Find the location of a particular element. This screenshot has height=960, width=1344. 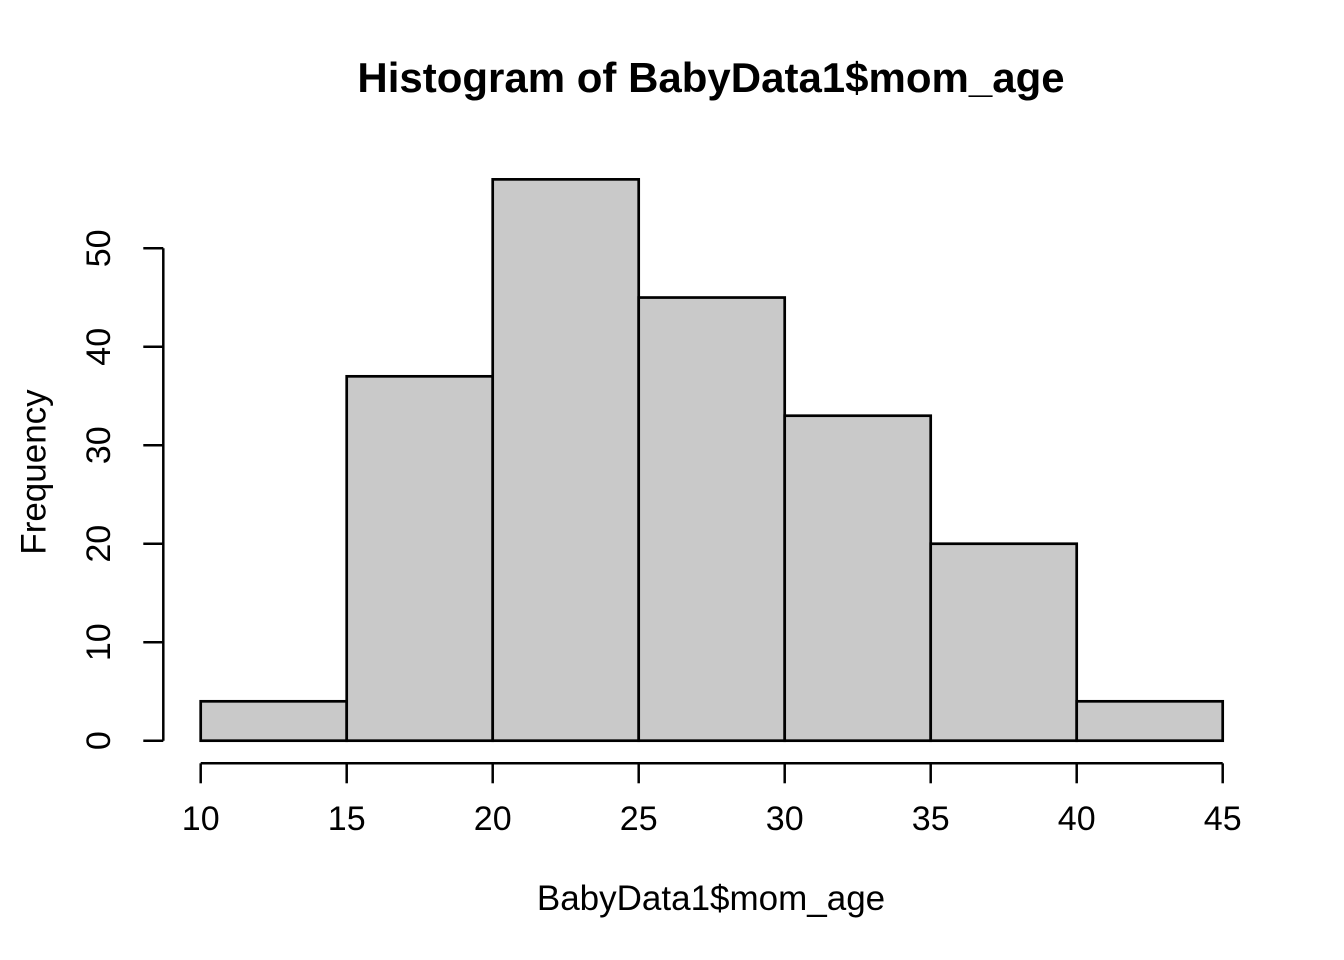

x-tick-label: 35 is located at coordinates (931, 819).